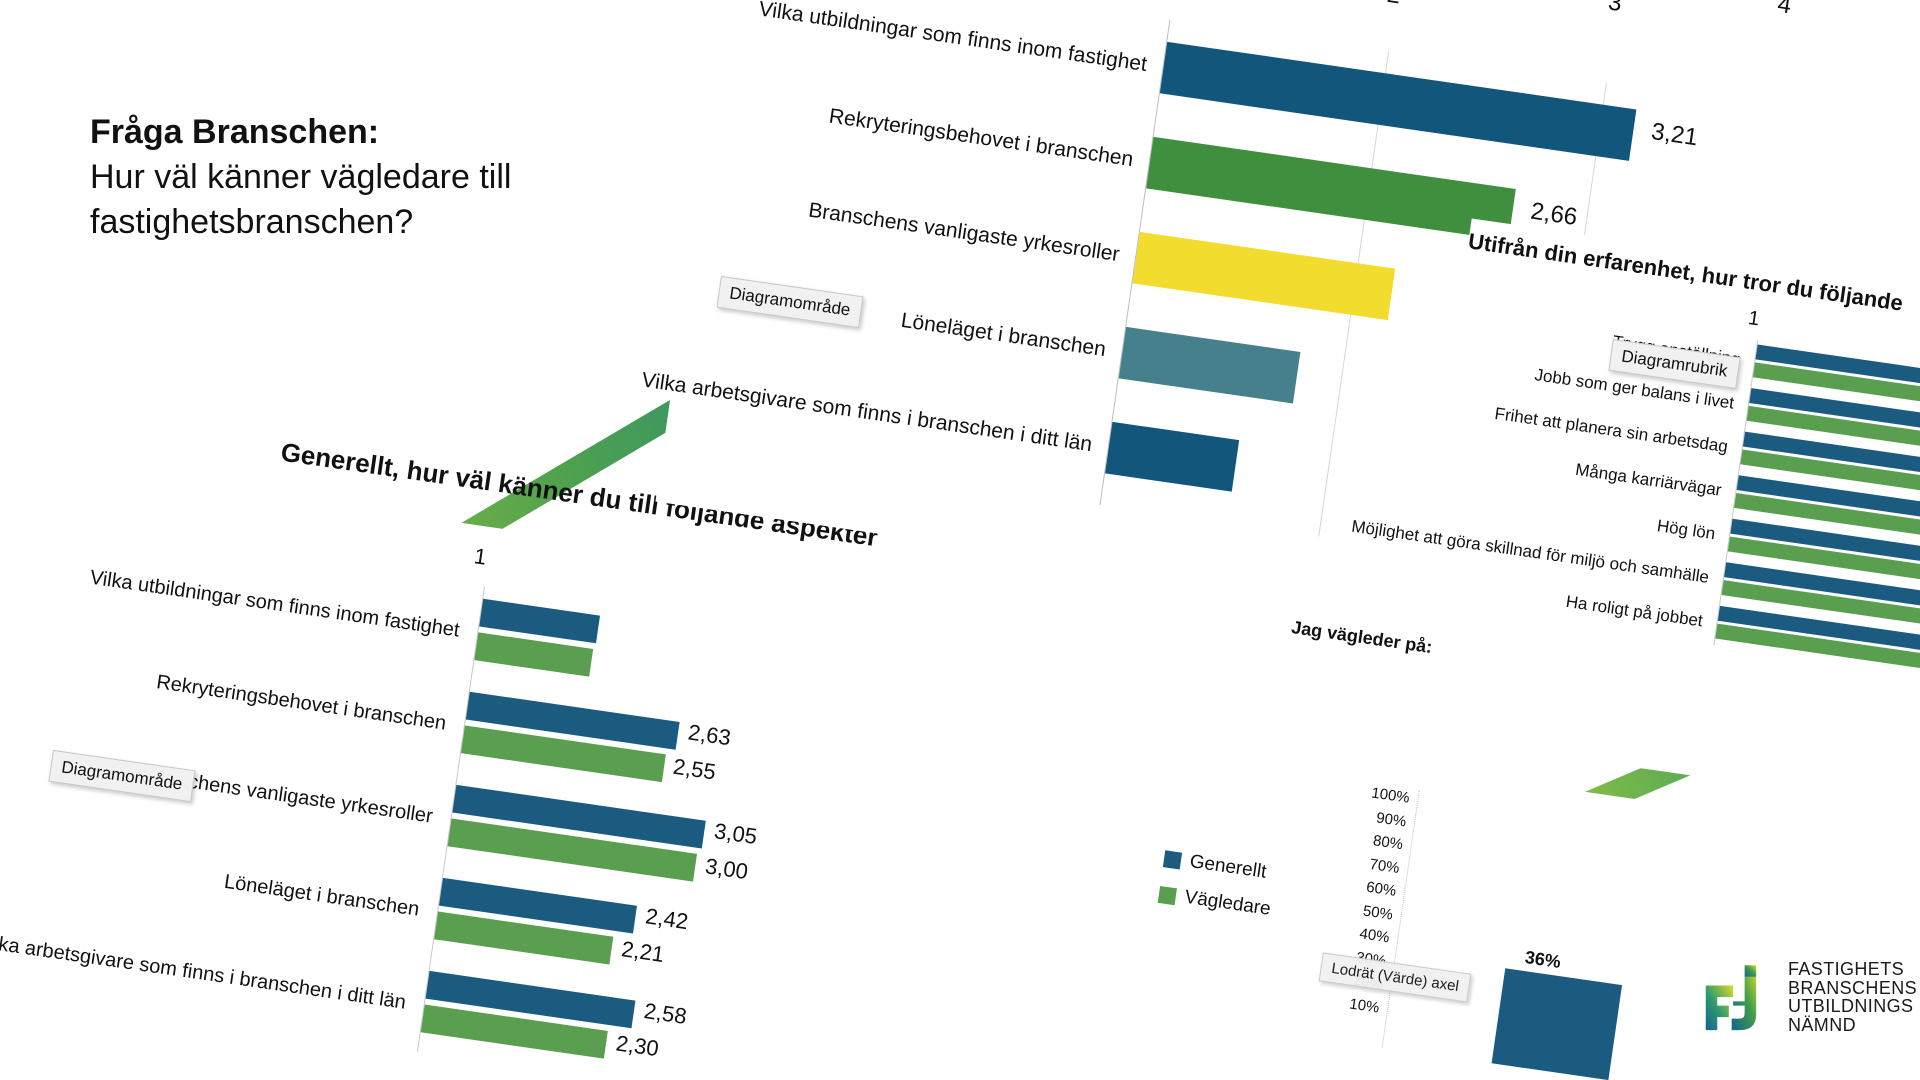 This screenshot has width=1920, height=1080. What do you see at coordinates (1554, 214) in the screenshot?
I see `chart-b-value-1: 2,66` at bounding box center [1554, 214].